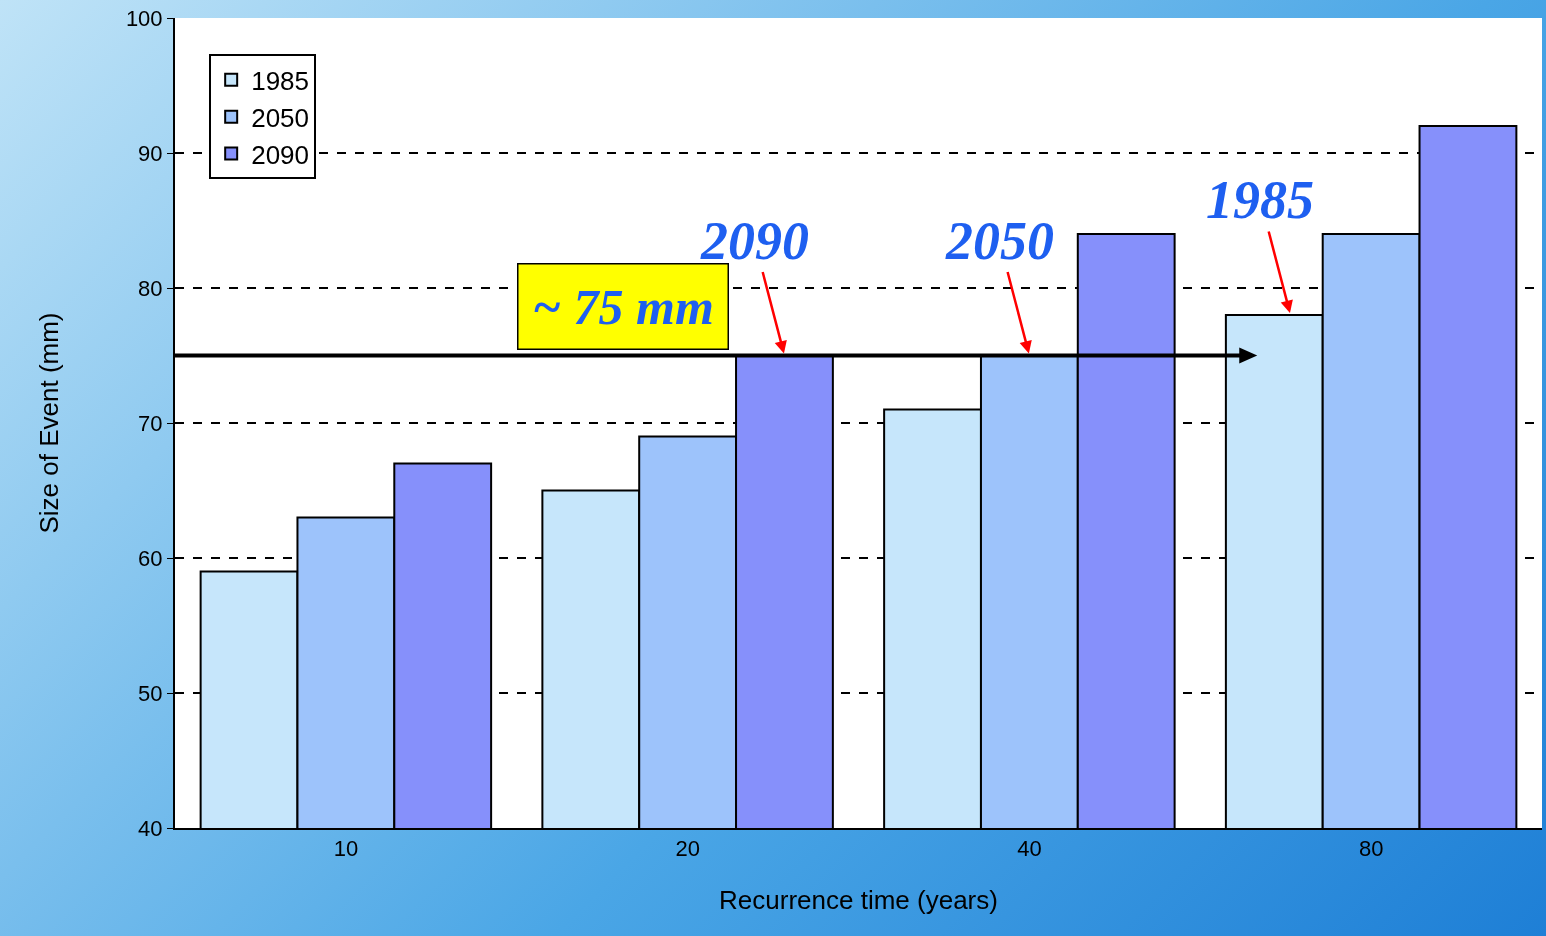  I want to click on y-tick-label: 50, so click(150, 693).